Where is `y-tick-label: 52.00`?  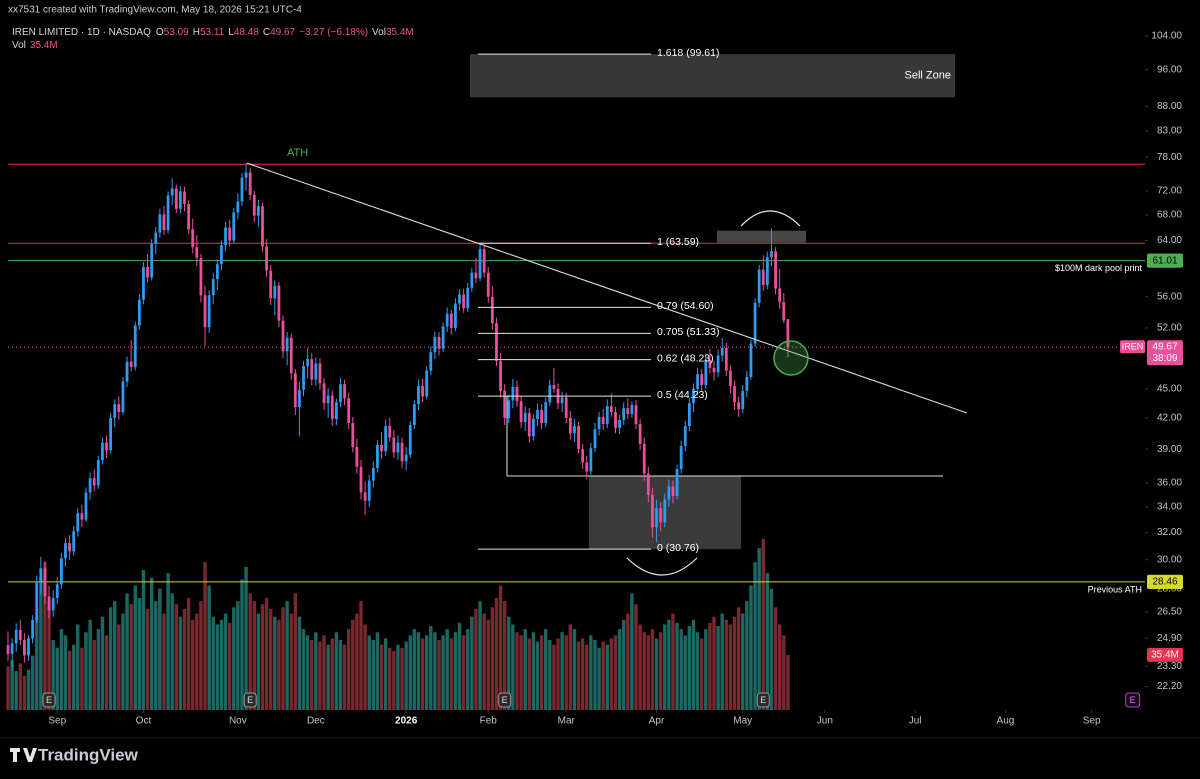
y-tick-label: 52.00 is located at coordinates (1169, 328).